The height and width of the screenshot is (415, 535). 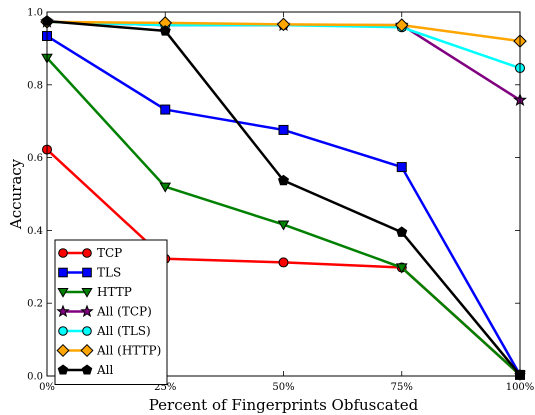 What do you see at coordinates (35, 377) in the screenshot?
I see `y-tick-label: 0.0` at bounding box center [35, 377].